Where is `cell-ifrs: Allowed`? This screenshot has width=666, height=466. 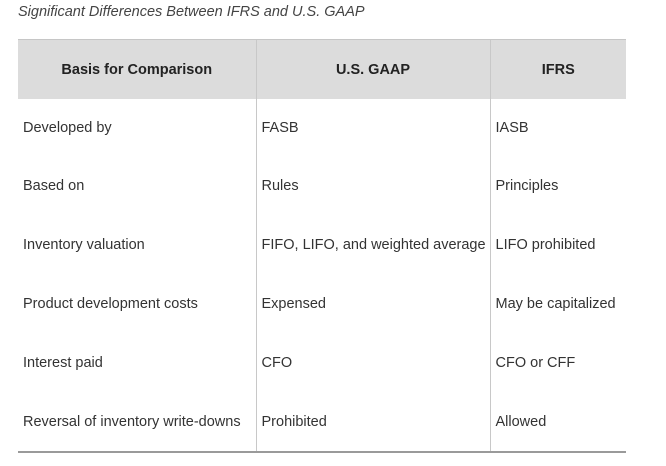 cell-ifrs: Allowed is located at coordinates (557, 422).